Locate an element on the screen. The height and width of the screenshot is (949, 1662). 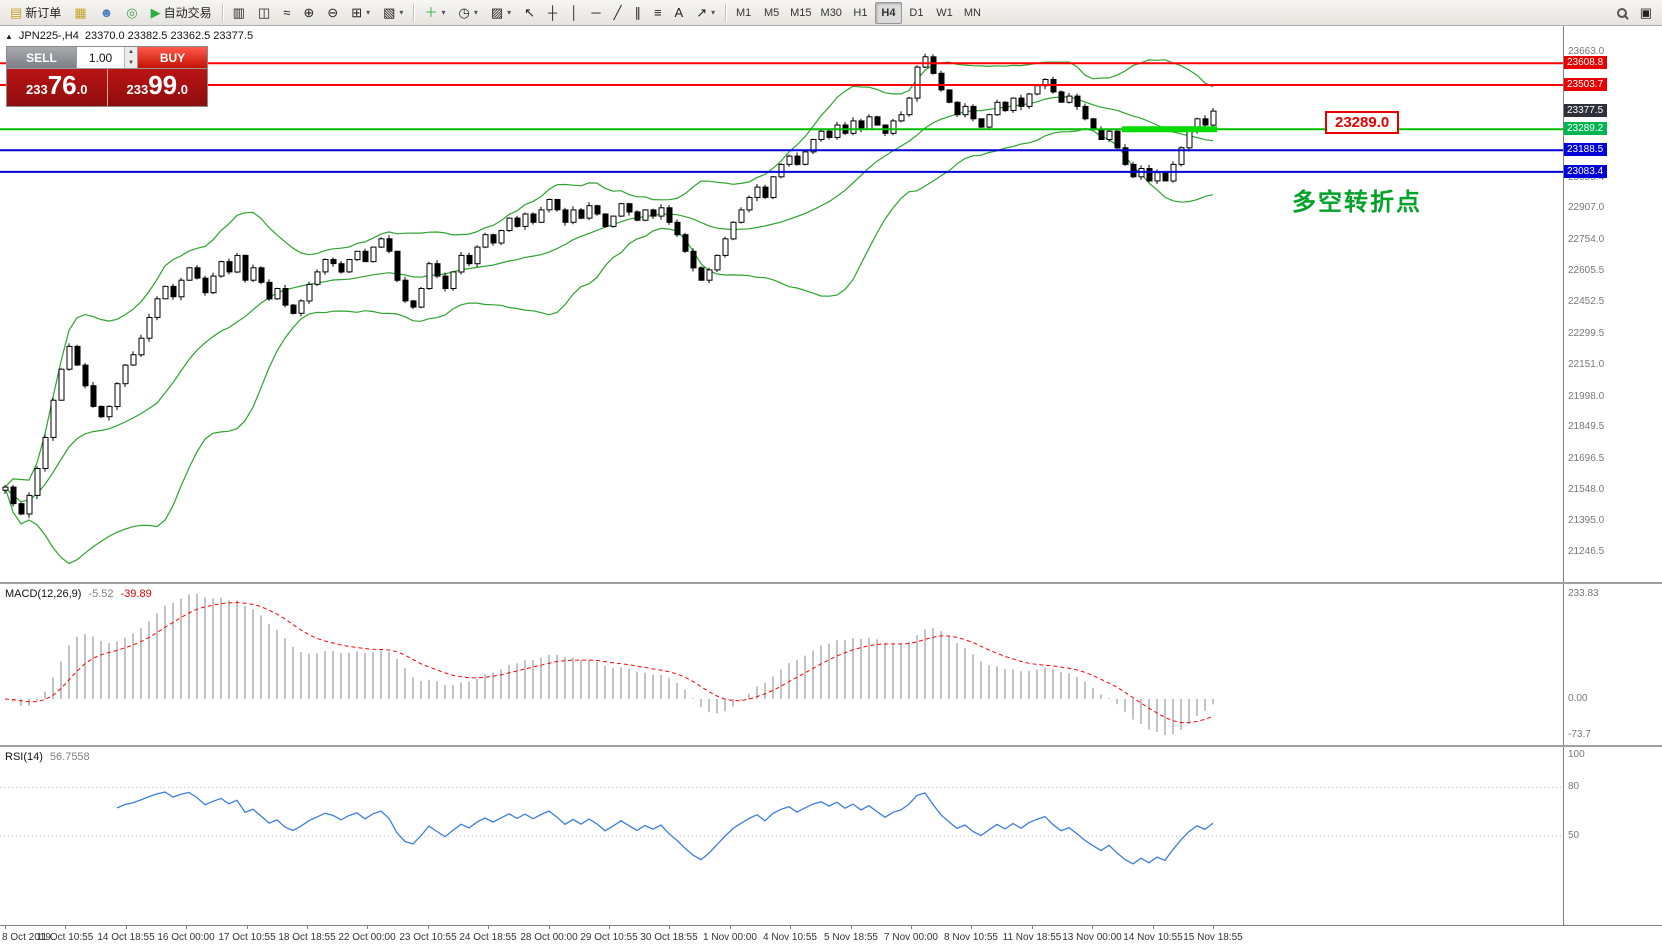
macd-chart-svg is located at coordinates (609, 664).